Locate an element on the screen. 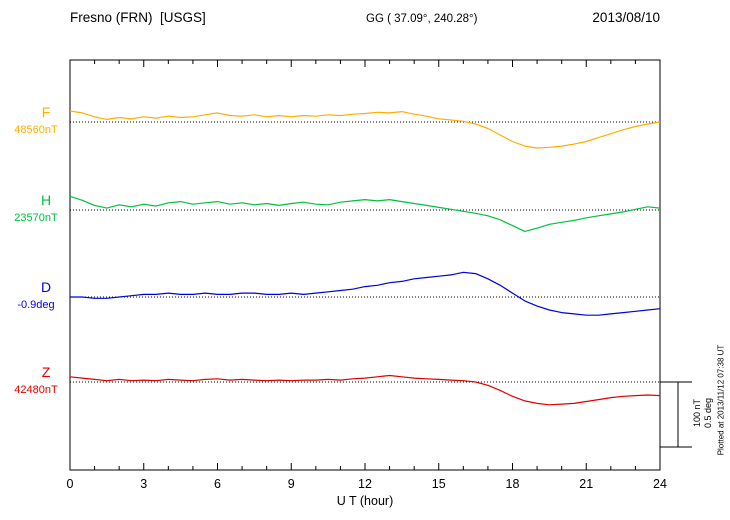 This screenshot has width=730, height=520. series-label-F: F is located at coordinates (46, 112).